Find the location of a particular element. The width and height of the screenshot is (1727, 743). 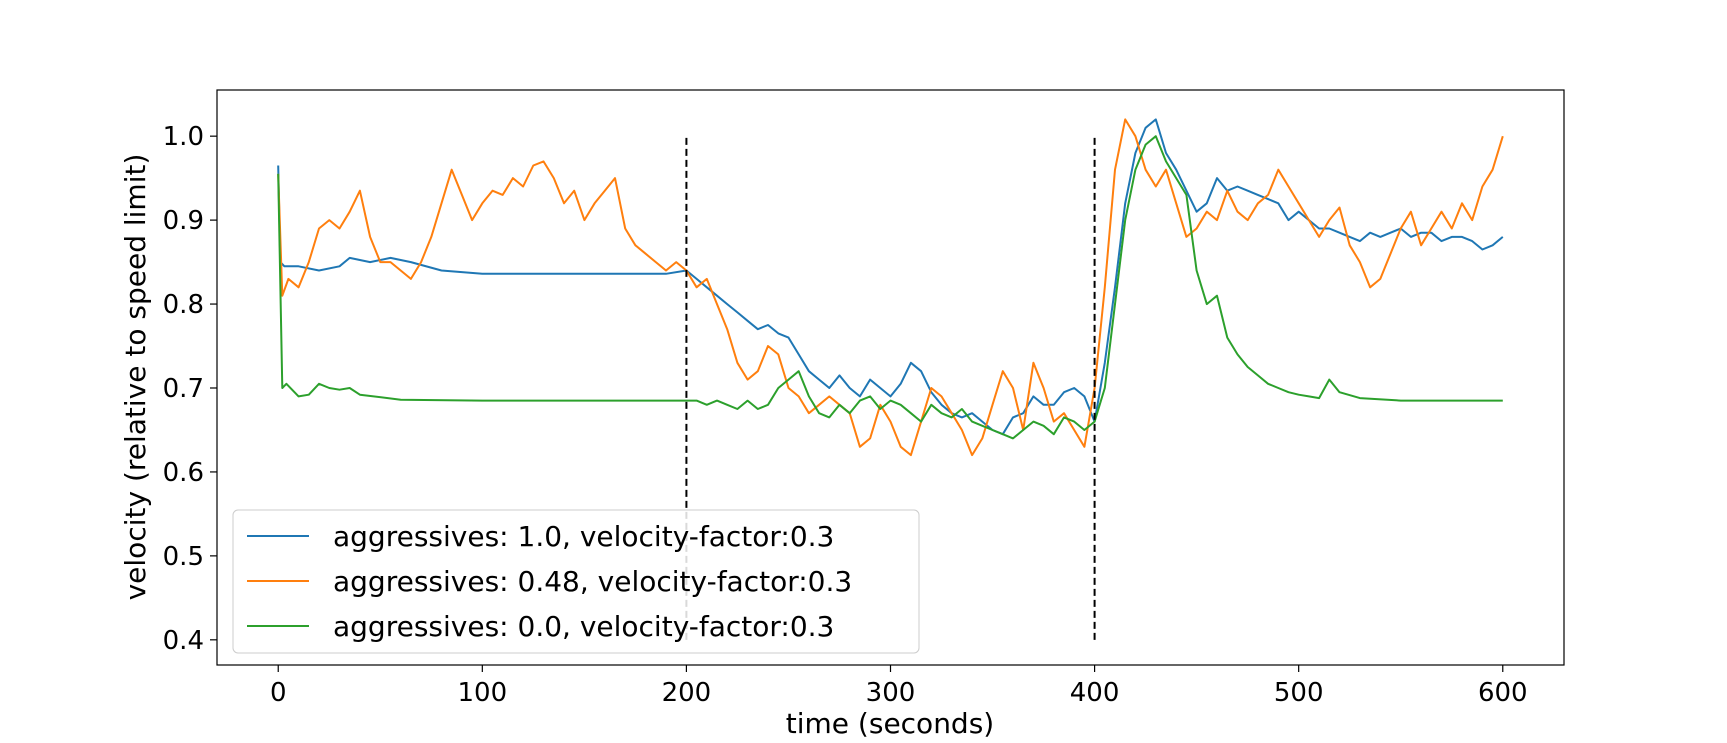

y-axis: 0.4 0.5 0.6 0.7 0.8 0.9 1.0 is located at coordinates (190, 389).